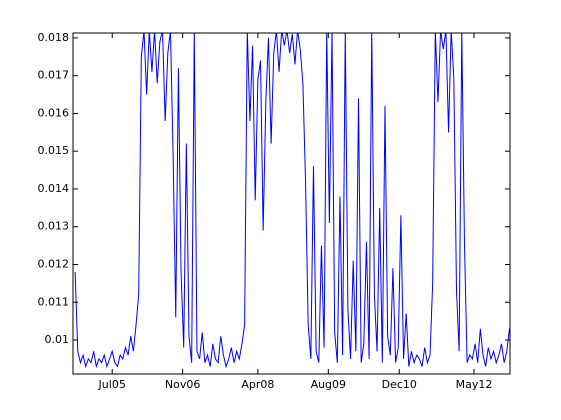 The width and height of the screenshot is (561, 420). I want to click on y-tick-label: 0.01, so click(57, 339).